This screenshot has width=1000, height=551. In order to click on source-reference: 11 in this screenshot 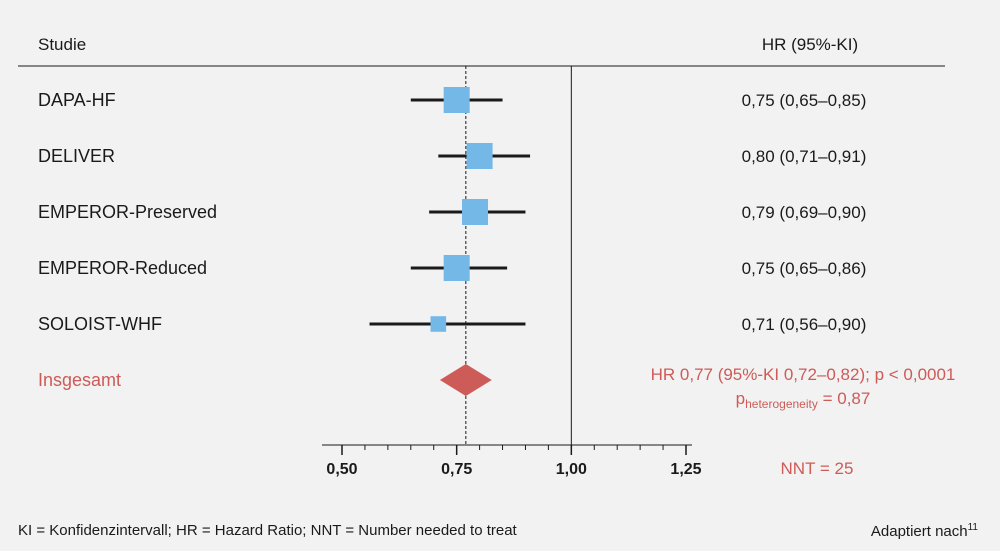, I will do `click(972, 527)`.